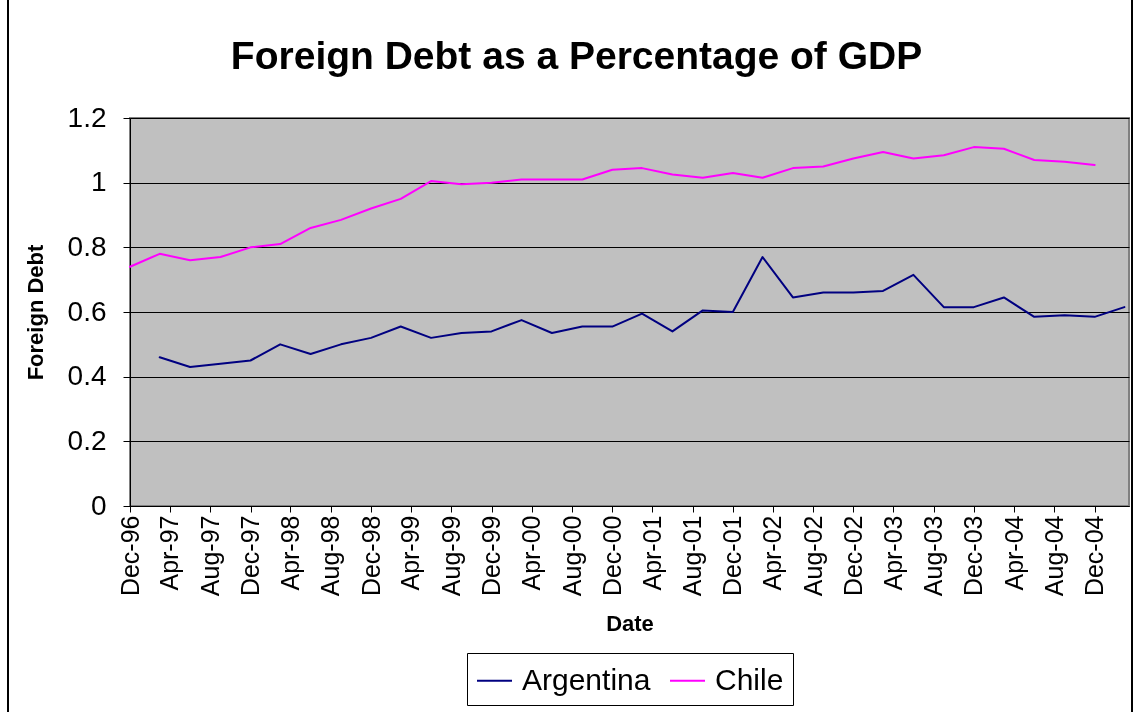 The width and height of the screenshot is (1135, 712). What do you see at coordinates (973, 556) in the screenshot?
I see `x-tick-label: Dec-03` at bounding box center [973, 556].